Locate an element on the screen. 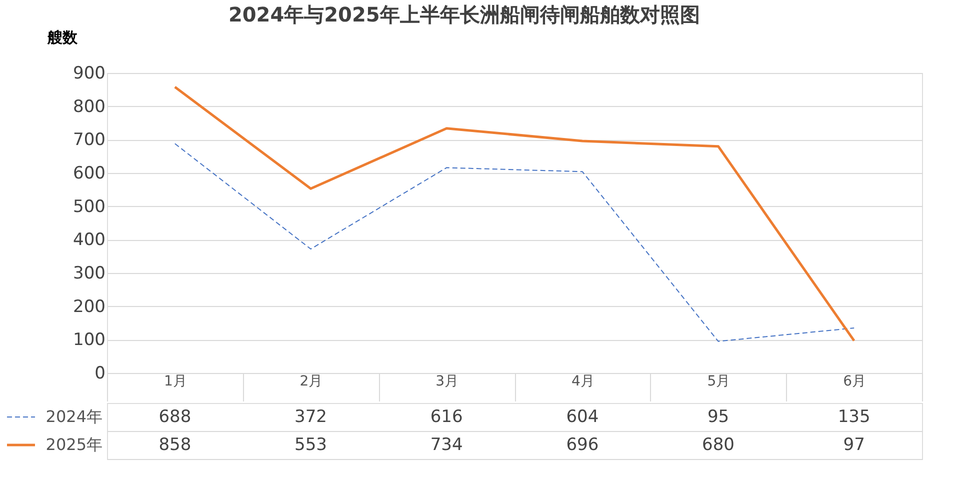  data-label: 95 is located at coordinates (718, 417).